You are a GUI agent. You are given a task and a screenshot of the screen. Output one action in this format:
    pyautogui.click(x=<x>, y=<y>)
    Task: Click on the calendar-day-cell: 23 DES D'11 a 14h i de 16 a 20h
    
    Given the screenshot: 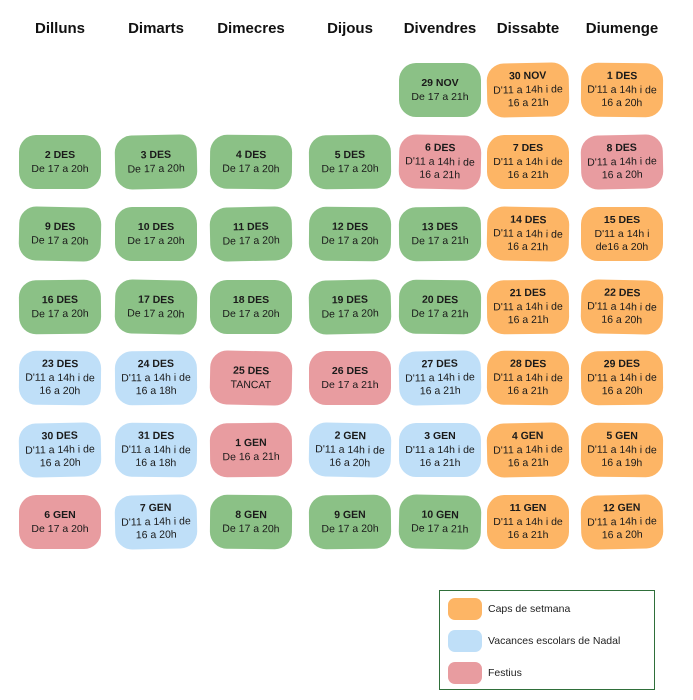 What is the action you would take?
    pyautogui.click(x=60, y=378)
    